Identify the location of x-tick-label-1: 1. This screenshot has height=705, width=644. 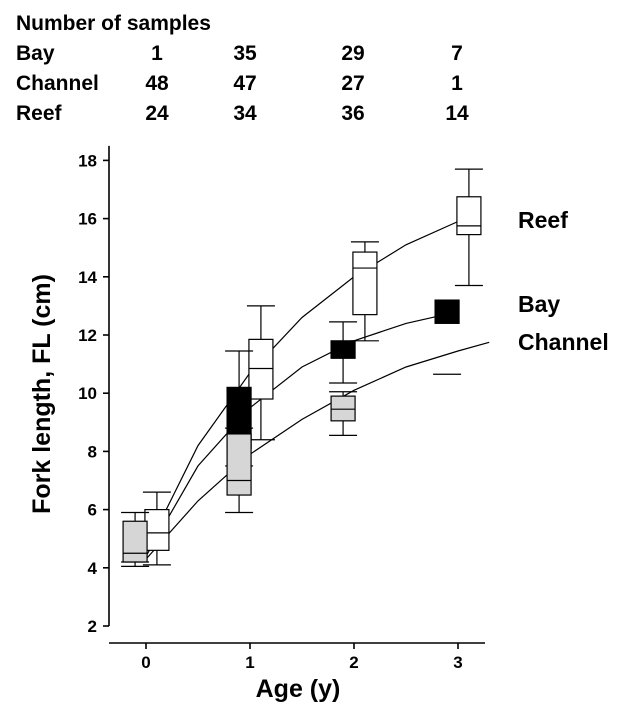
(249, 662).